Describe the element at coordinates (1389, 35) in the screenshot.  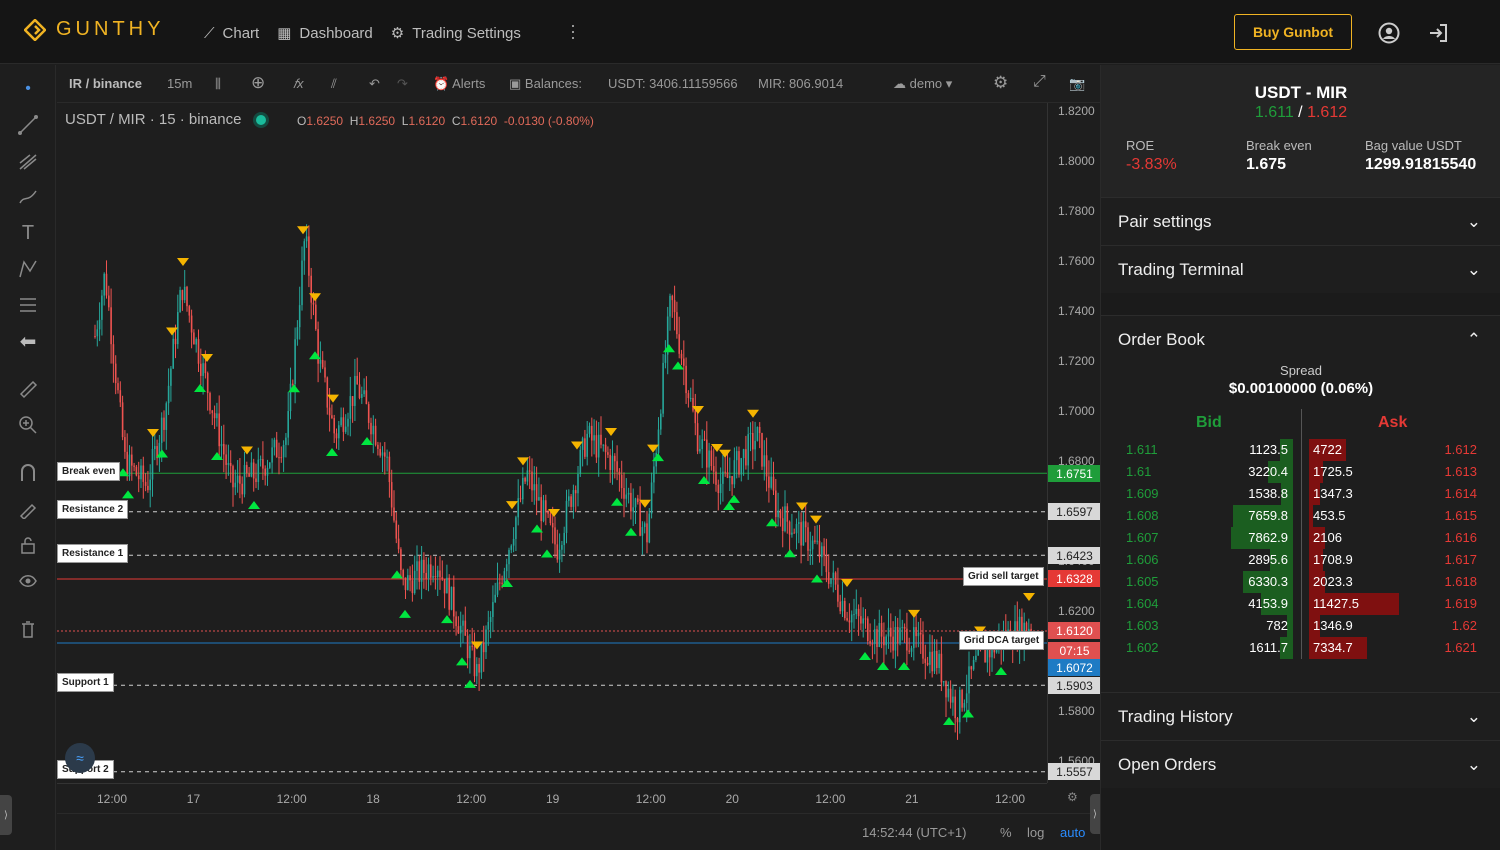
I see `user-account-icon` at that location.